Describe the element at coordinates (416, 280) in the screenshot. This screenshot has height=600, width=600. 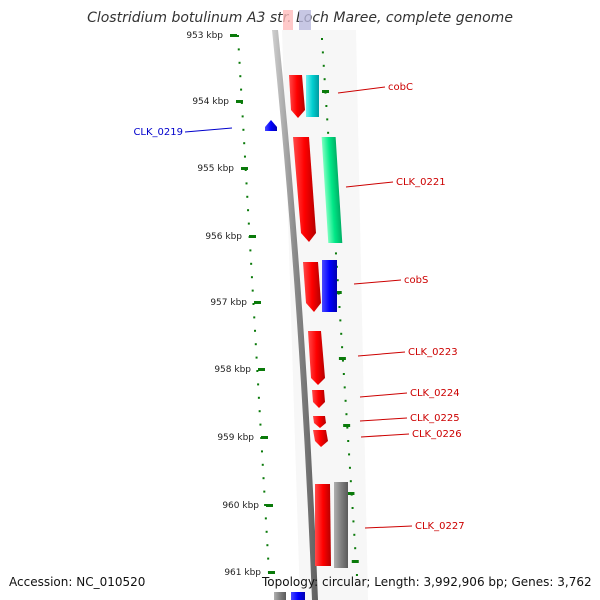
I see `gene-label: cobS` at that location.